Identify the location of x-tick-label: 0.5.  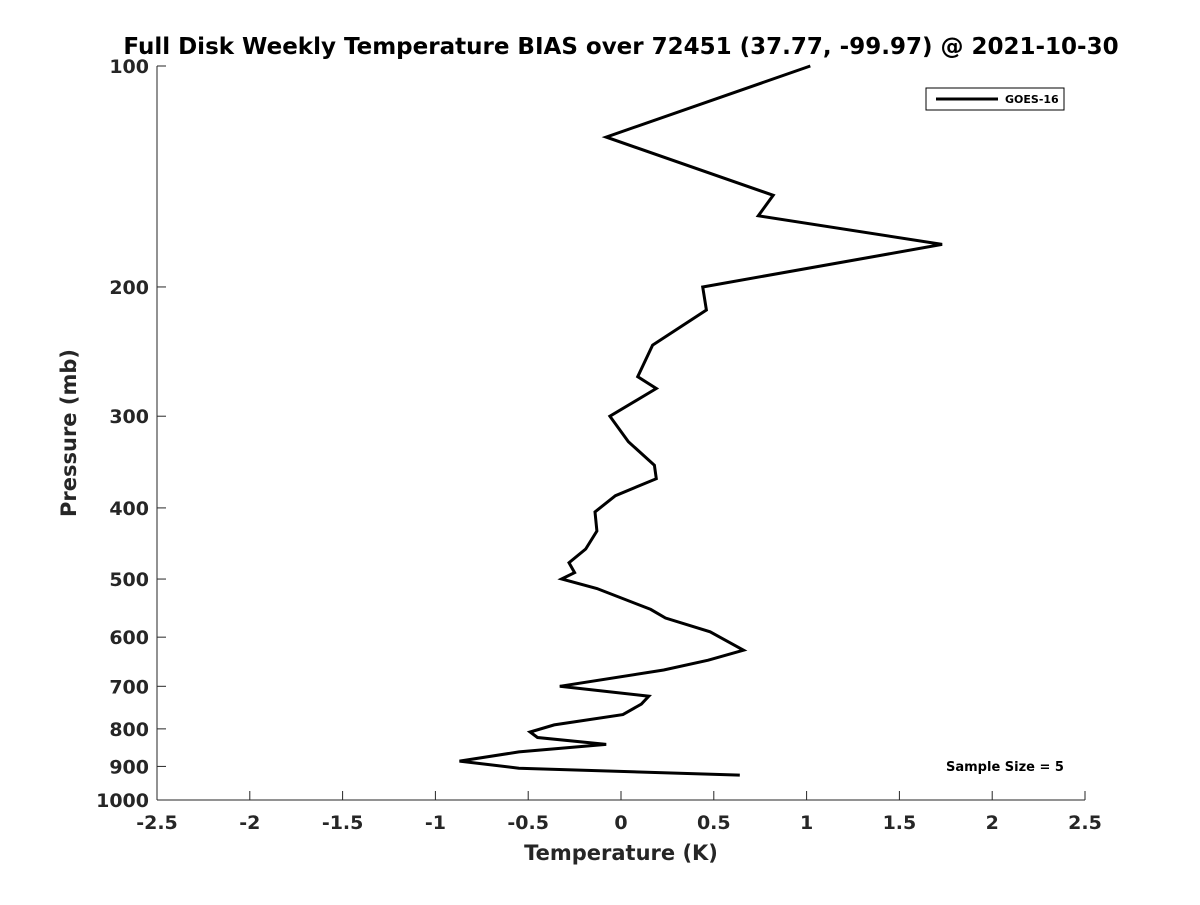
(714, 823).